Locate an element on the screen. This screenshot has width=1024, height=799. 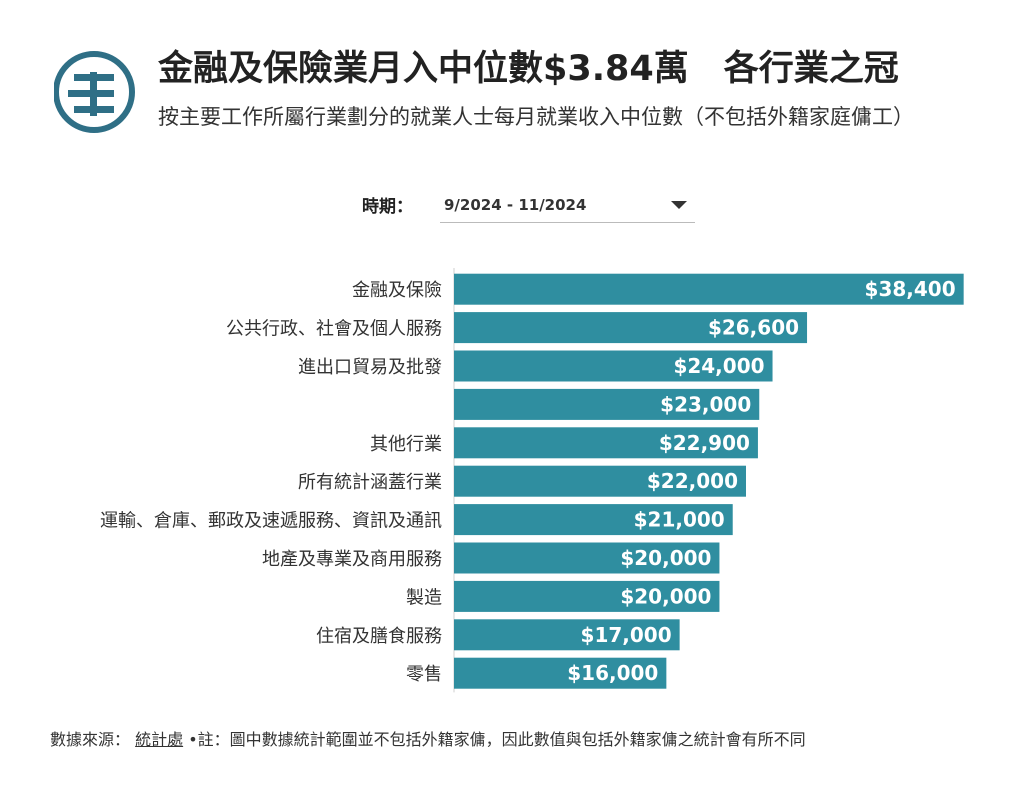
data-label-7: $20,000 is located at coordinates (665, 558).